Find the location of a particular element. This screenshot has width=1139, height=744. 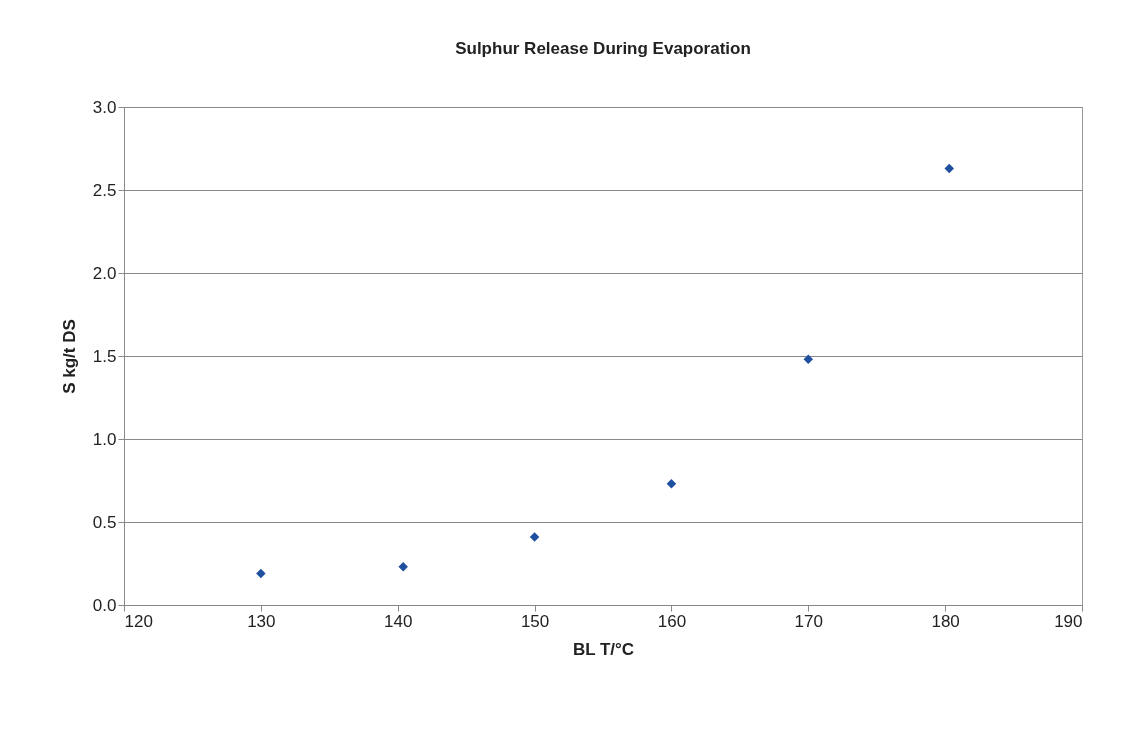

x-tick-label: 150 is located at coordinates (535, 621).